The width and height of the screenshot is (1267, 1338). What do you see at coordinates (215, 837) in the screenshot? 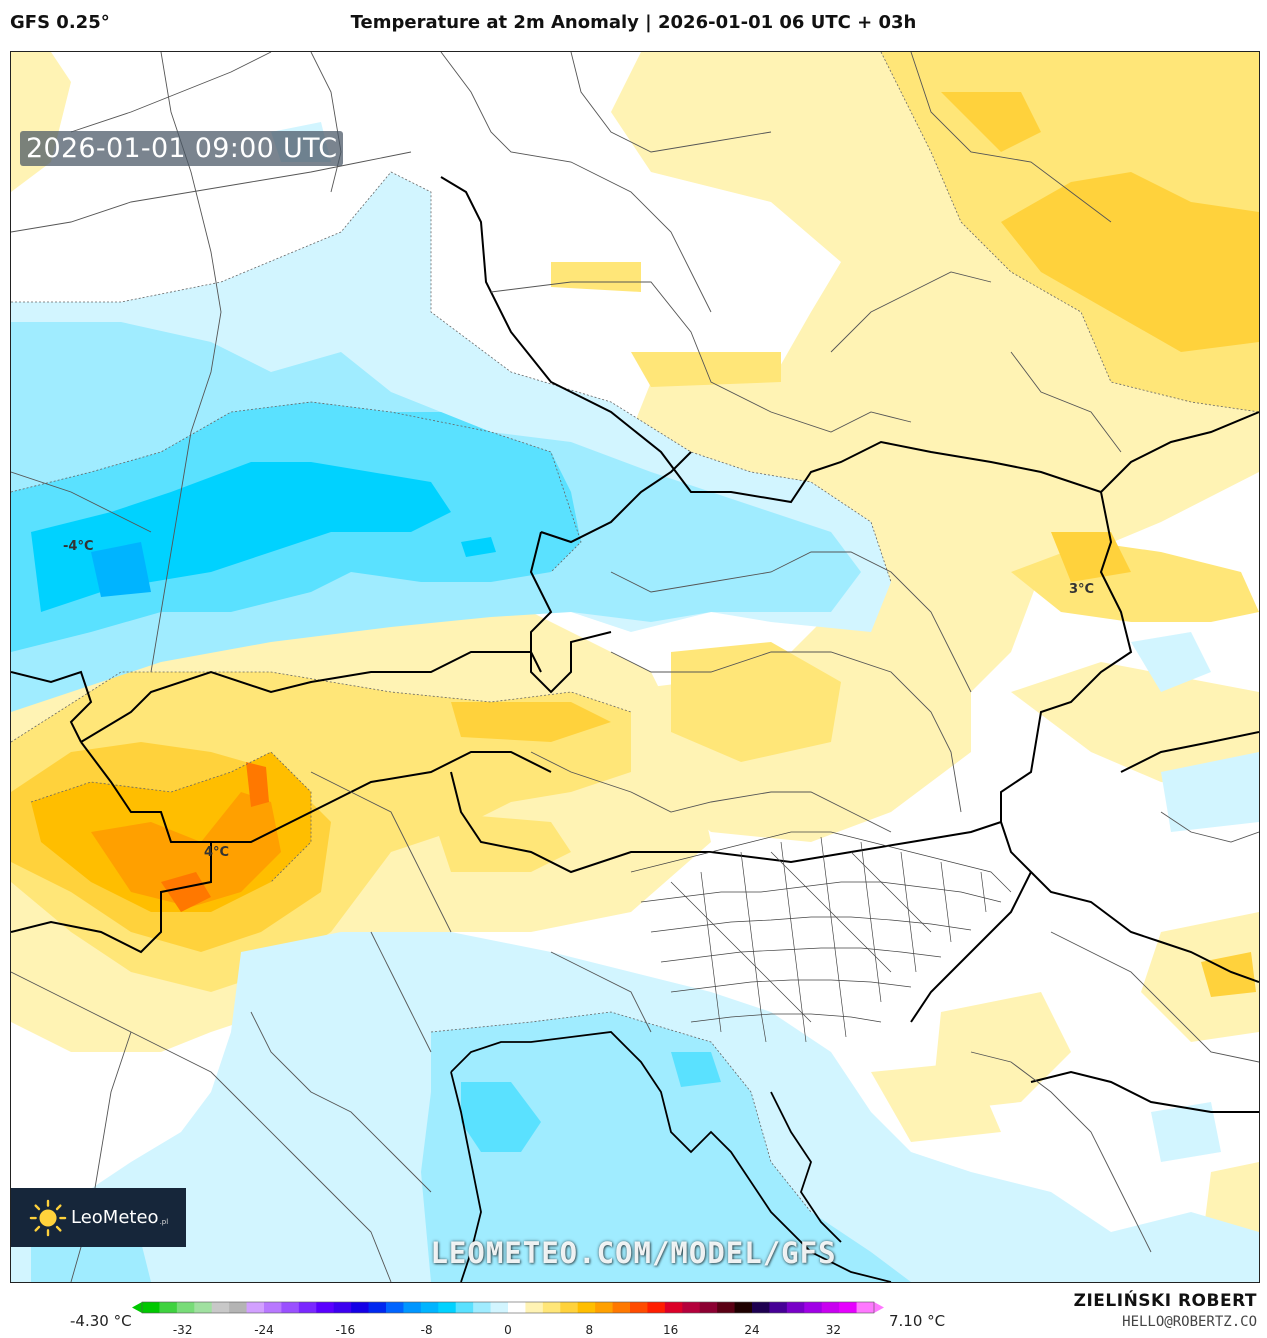
I see `anomaly-fill-red-orange` at bounding box center [215, 837].